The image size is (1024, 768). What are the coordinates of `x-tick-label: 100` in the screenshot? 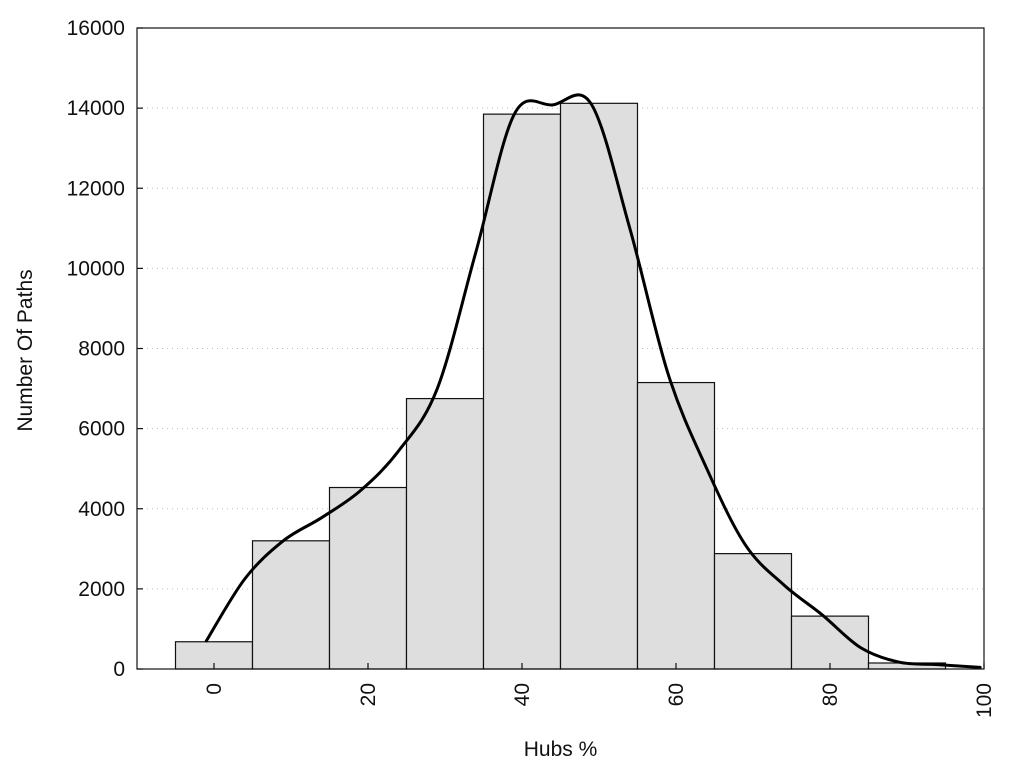 It's located at (984, 700).